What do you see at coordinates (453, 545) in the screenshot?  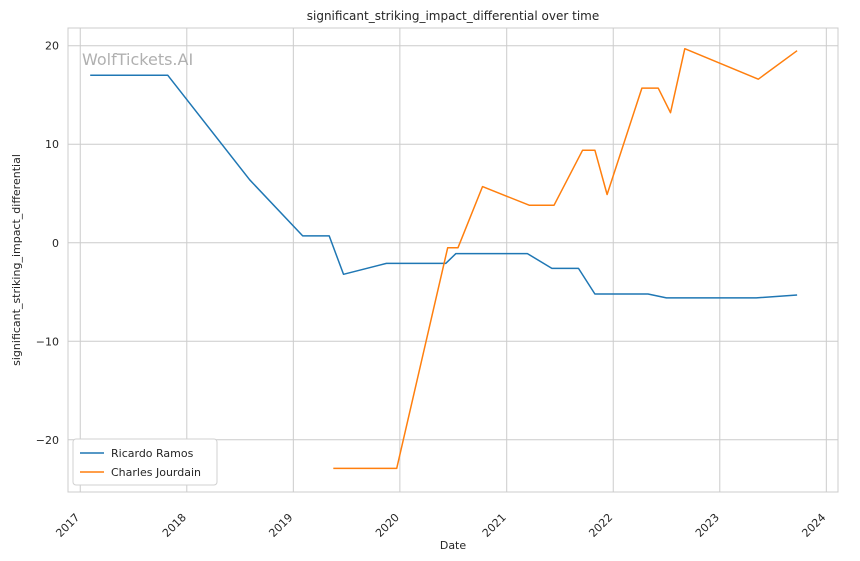 I see `x-axis-label: Date` at bounding box center [453, 545].